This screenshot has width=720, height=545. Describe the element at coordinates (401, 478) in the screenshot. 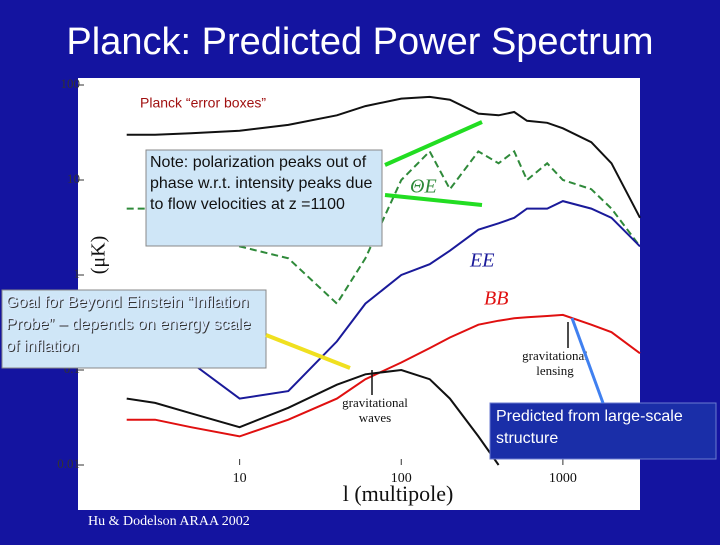

I see `x-tick-label: 100` at that location.